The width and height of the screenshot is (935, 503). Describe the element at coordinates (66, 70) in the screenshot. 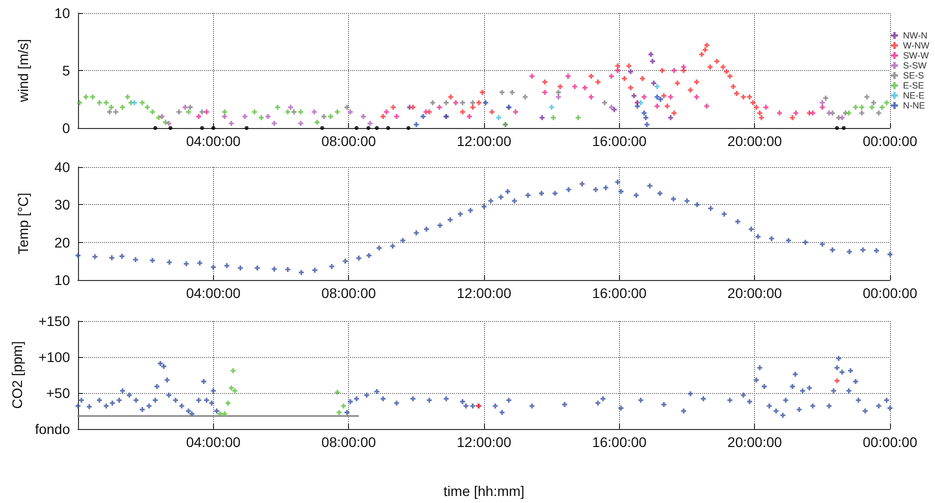

I see `y-tick-label: 5` at that location.